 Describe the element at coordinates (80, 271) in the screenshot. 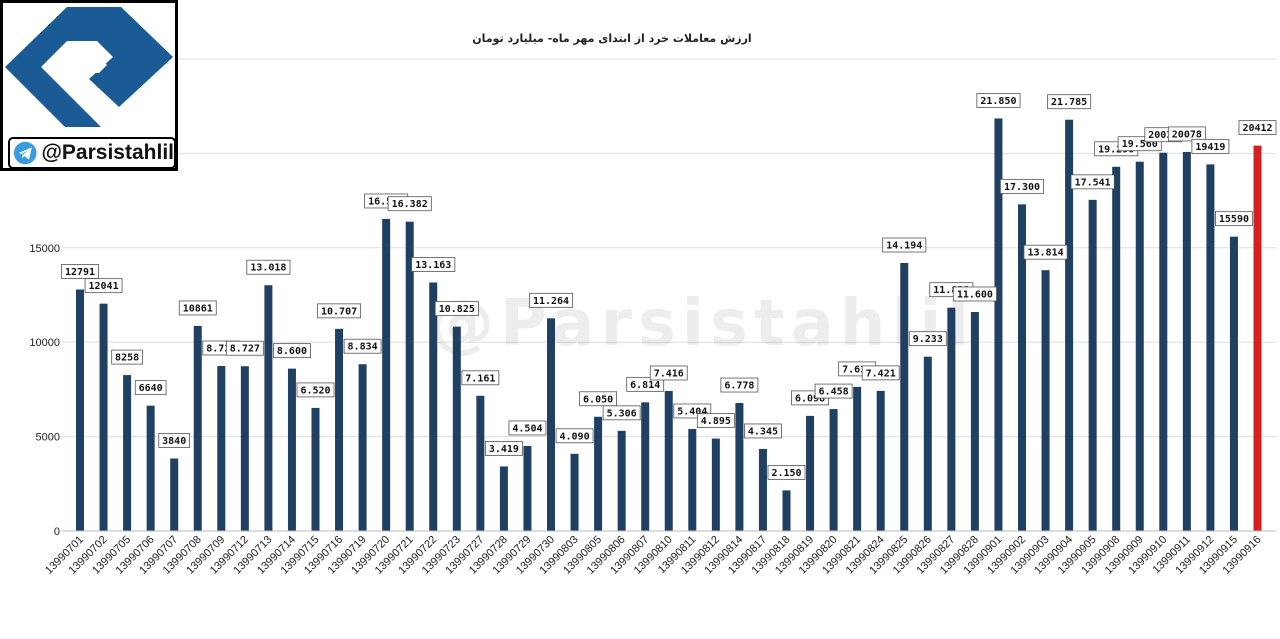

I see `data-label: 12791` at that location.